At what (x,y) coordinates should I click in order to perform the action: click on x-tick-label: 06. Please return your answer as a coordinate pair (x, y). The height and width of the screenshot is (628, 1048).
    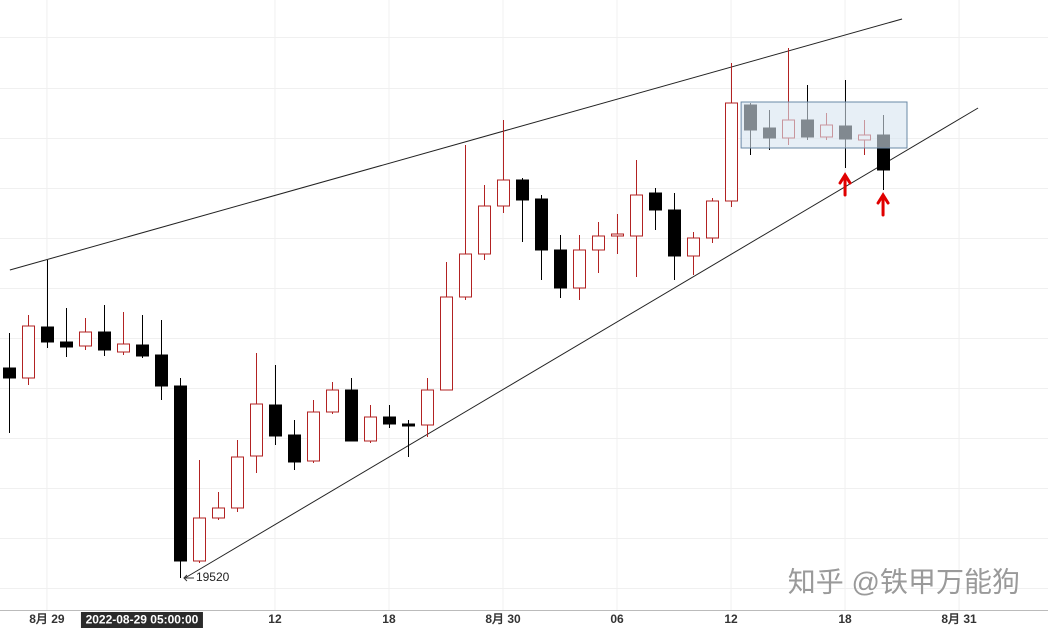
    Looking at the image, I should click on (617, 619).